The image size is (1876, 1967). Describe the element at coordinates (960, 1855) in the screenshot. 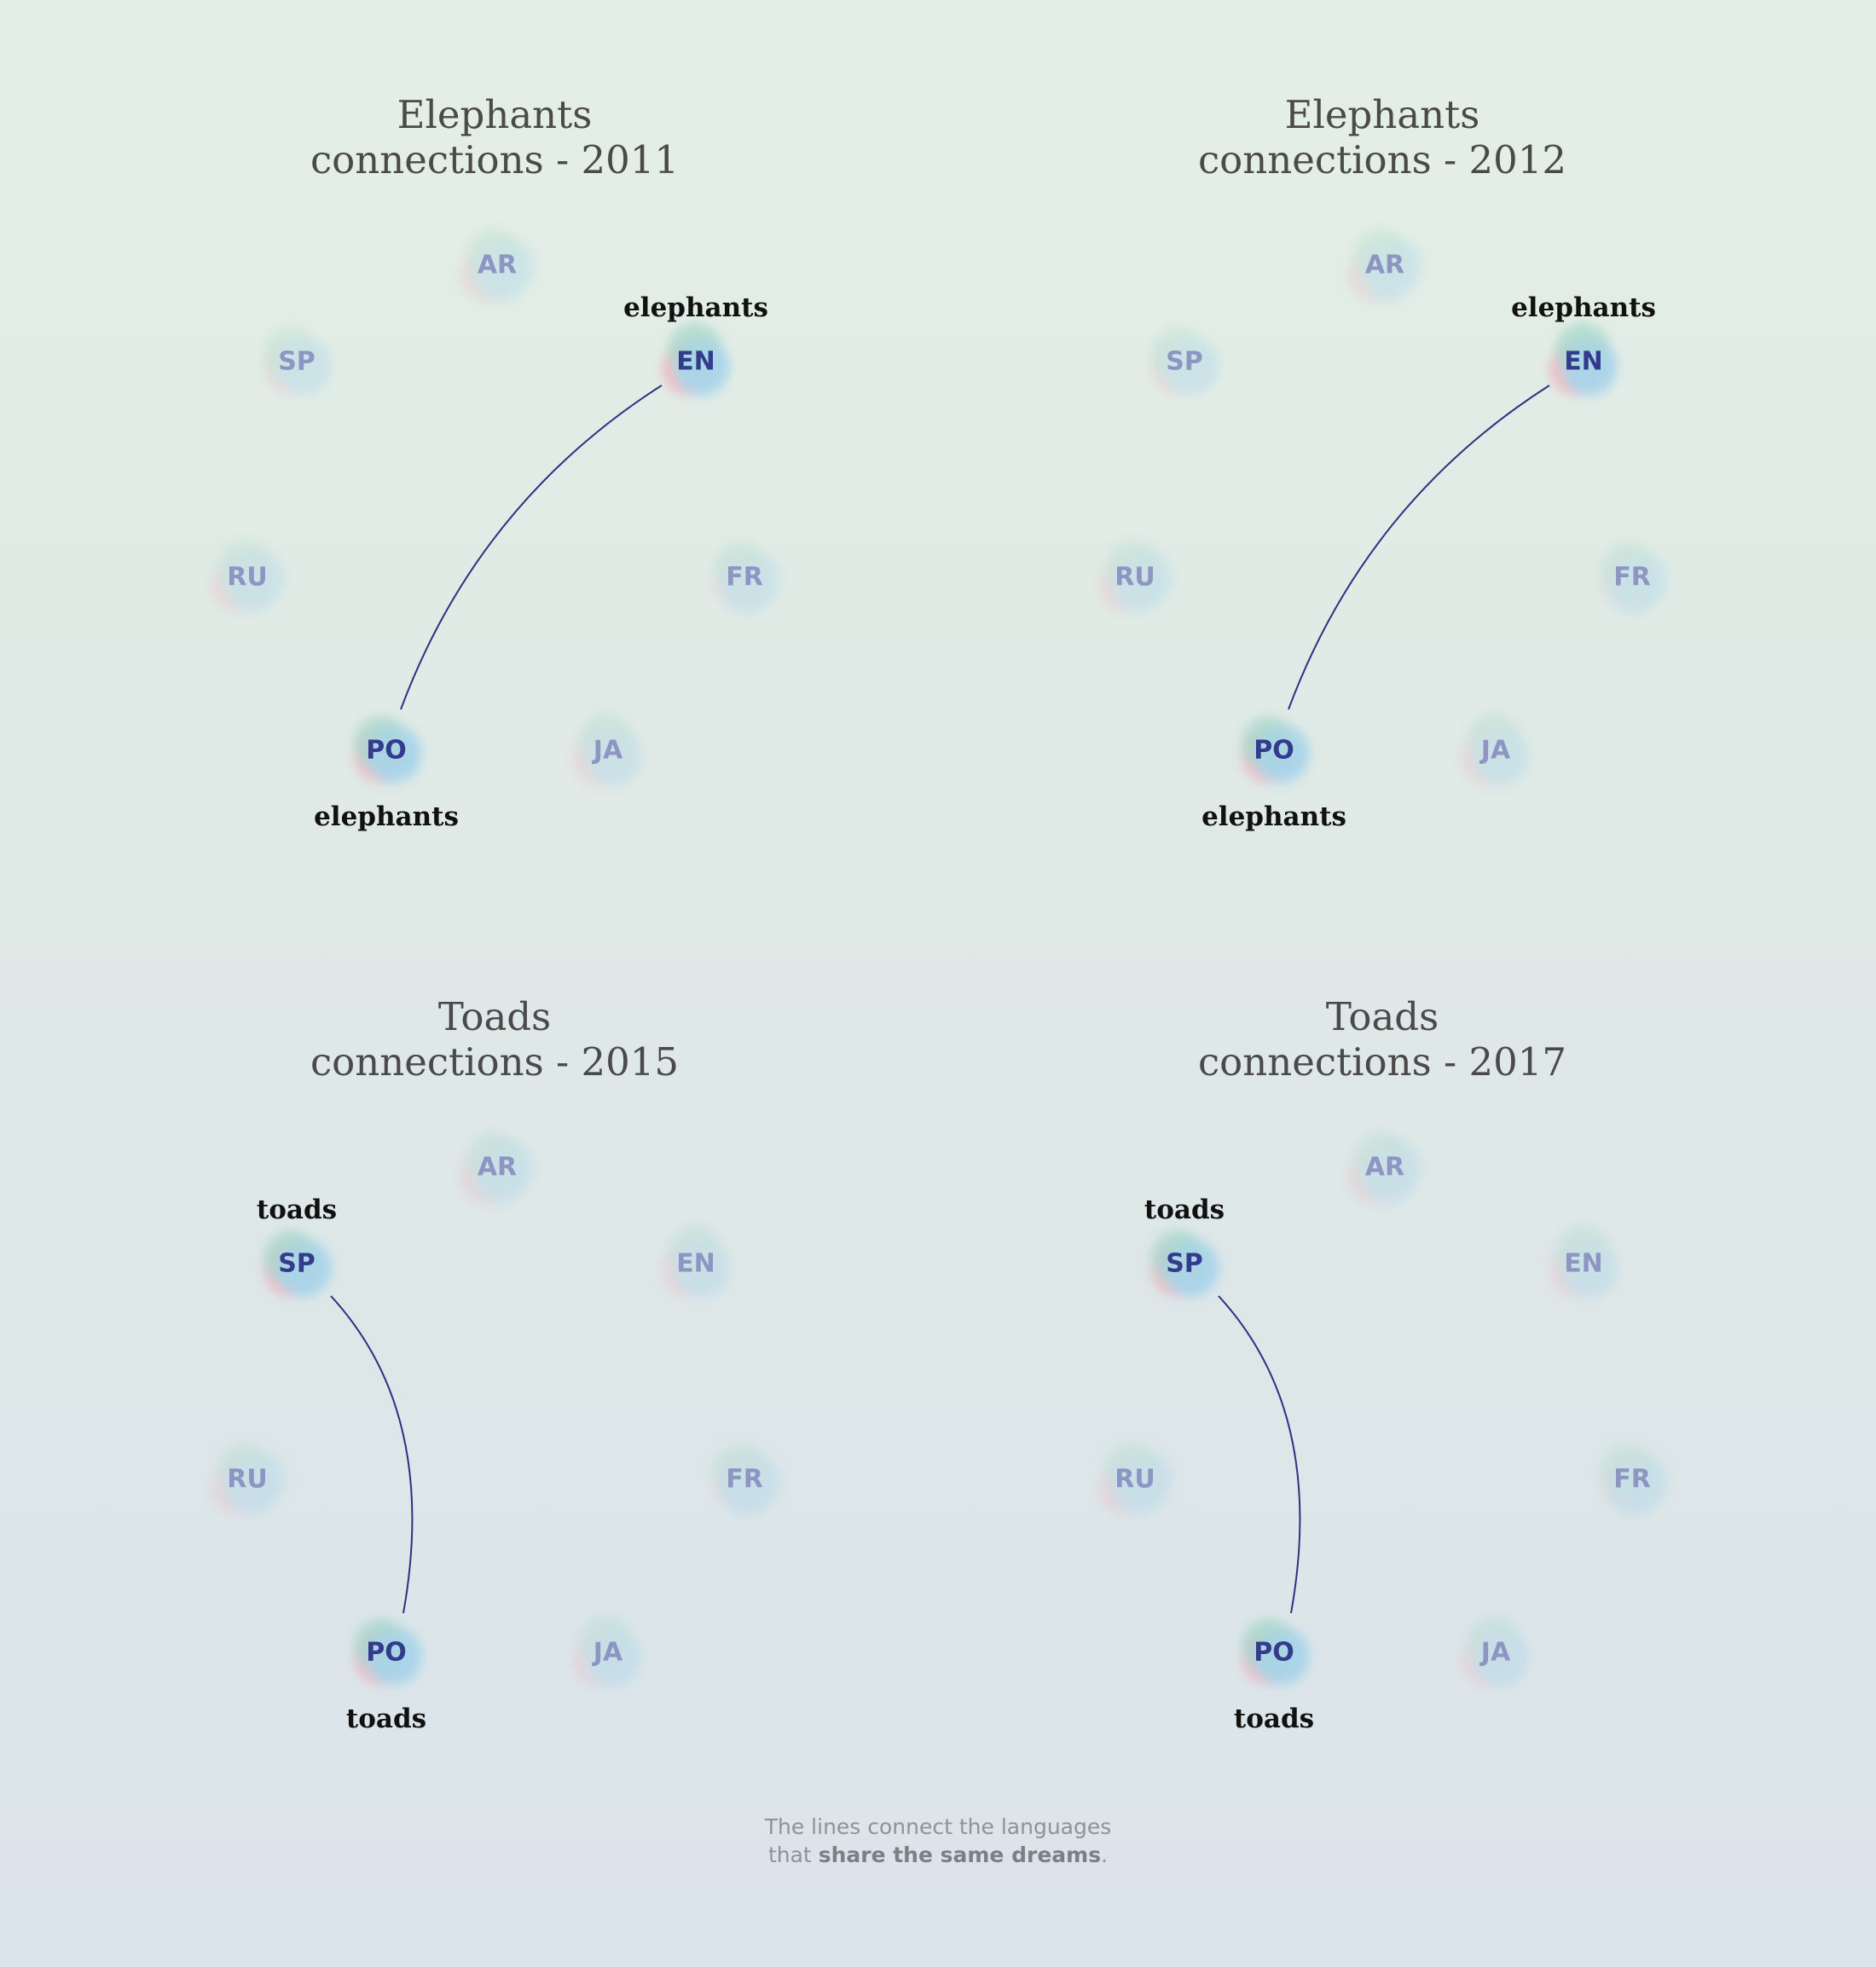

I see `footer-emphasis: share the same dreams` at that location.